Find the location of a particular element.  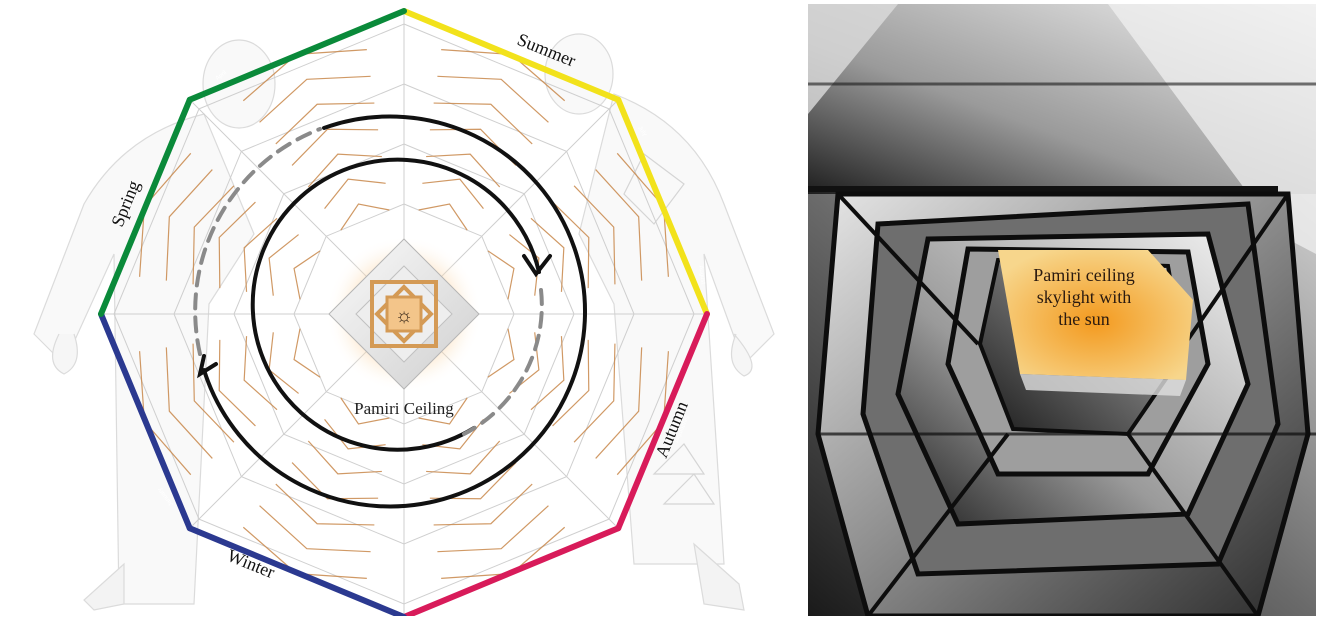

center-label: Pamiri Ceiling is located at coordinates (404, 408).